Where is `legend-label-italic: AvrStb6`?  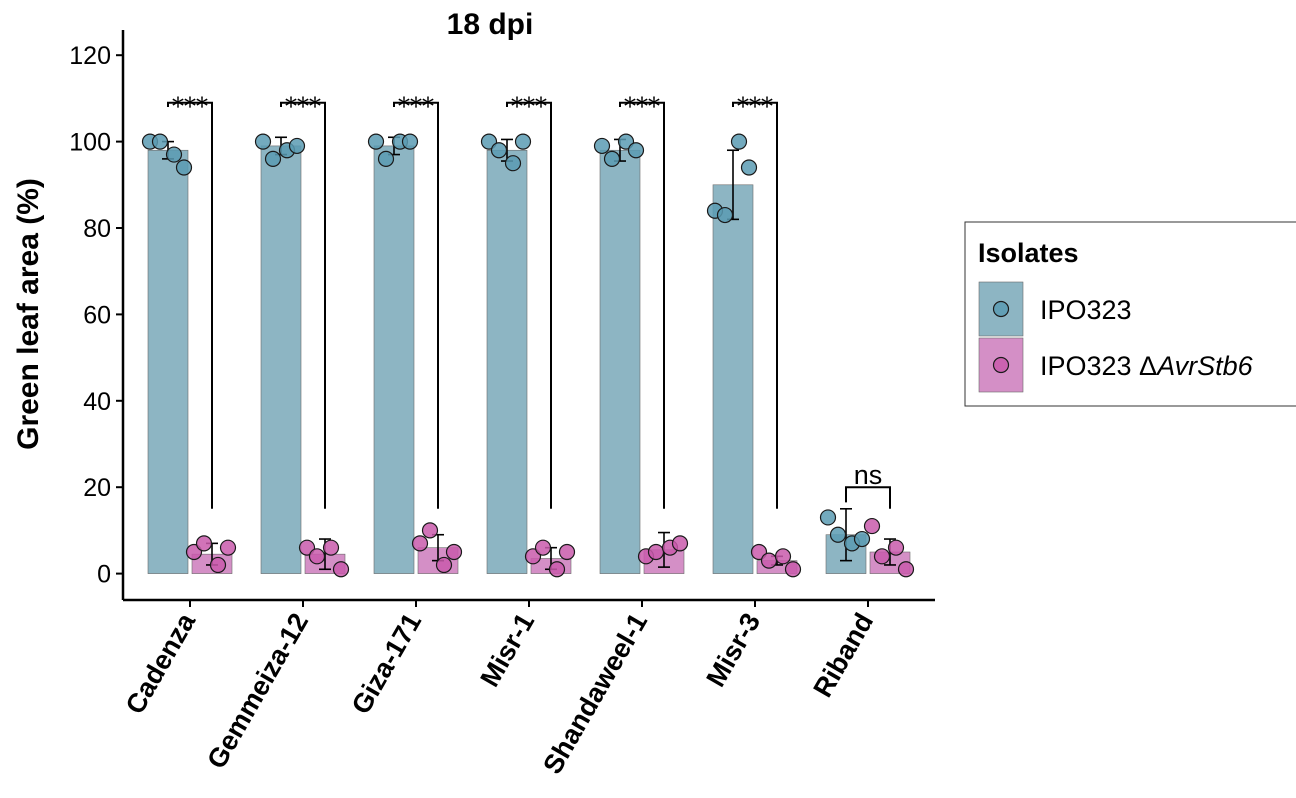
legend-label-italic: AvrStb6 is located at coordinates (1204, 366).